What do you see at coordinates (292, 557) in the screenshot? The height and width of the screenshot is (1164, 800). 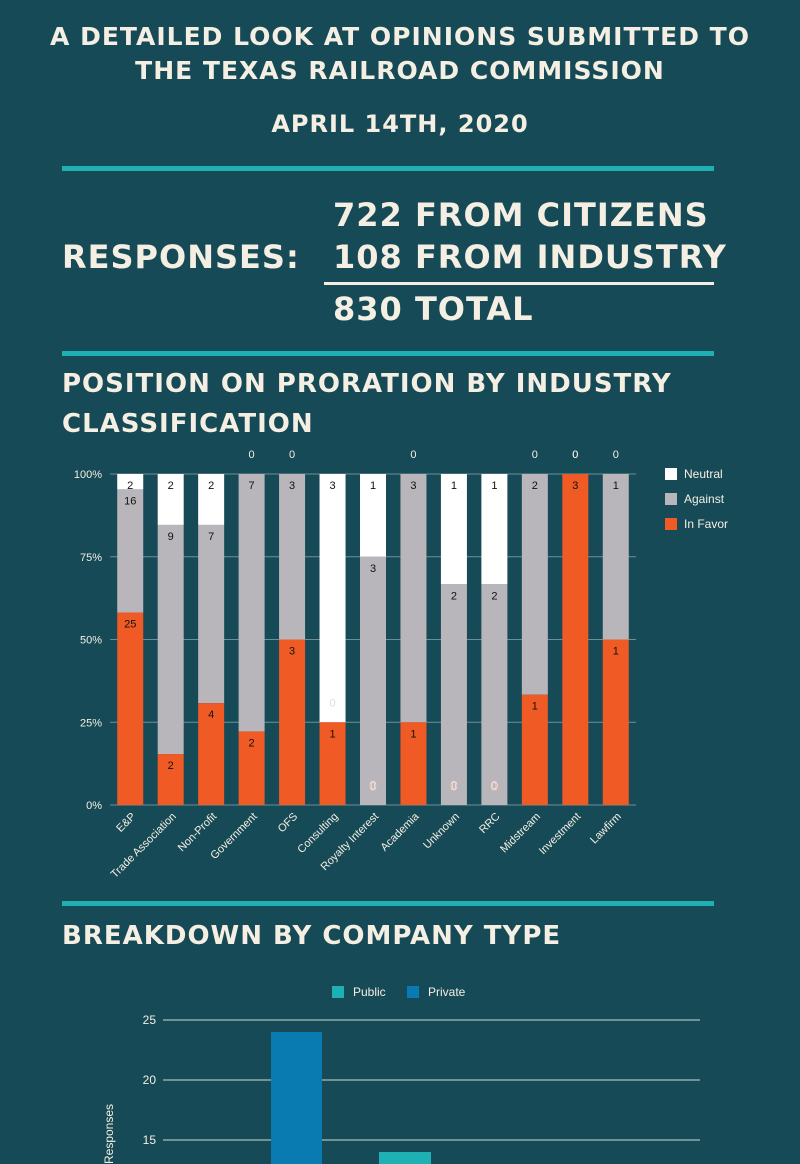 I see `bar-against-ofs` at bounding box center [292, 557].